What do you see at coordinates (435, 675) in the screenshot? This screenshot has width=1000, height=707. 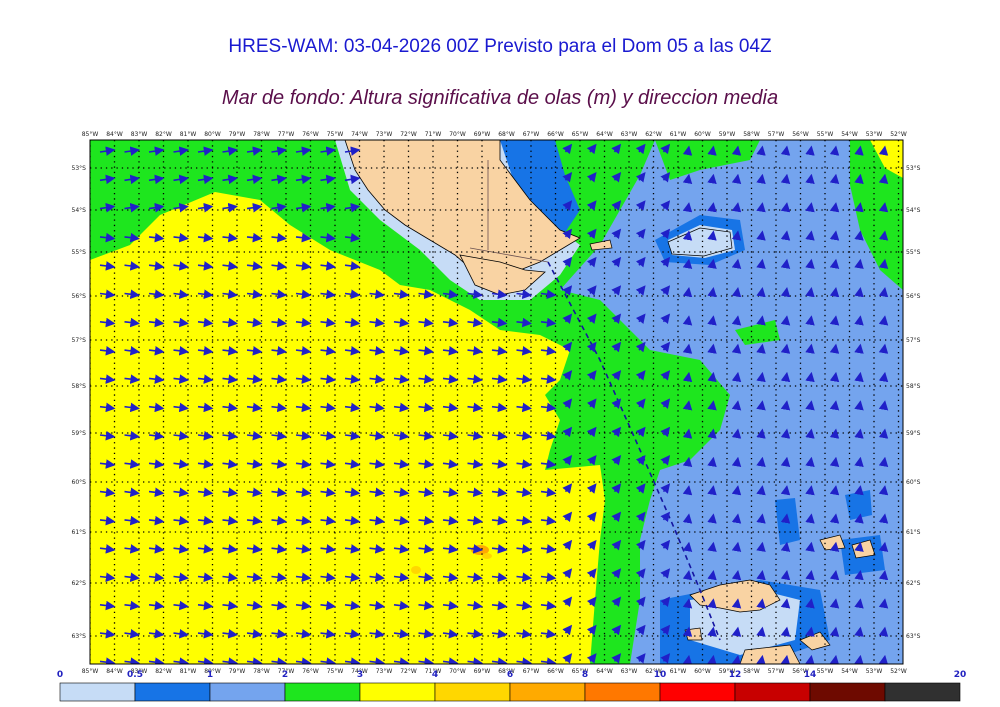 I see `colorbar-tick-label: 4` at bounding box center [435, 675].